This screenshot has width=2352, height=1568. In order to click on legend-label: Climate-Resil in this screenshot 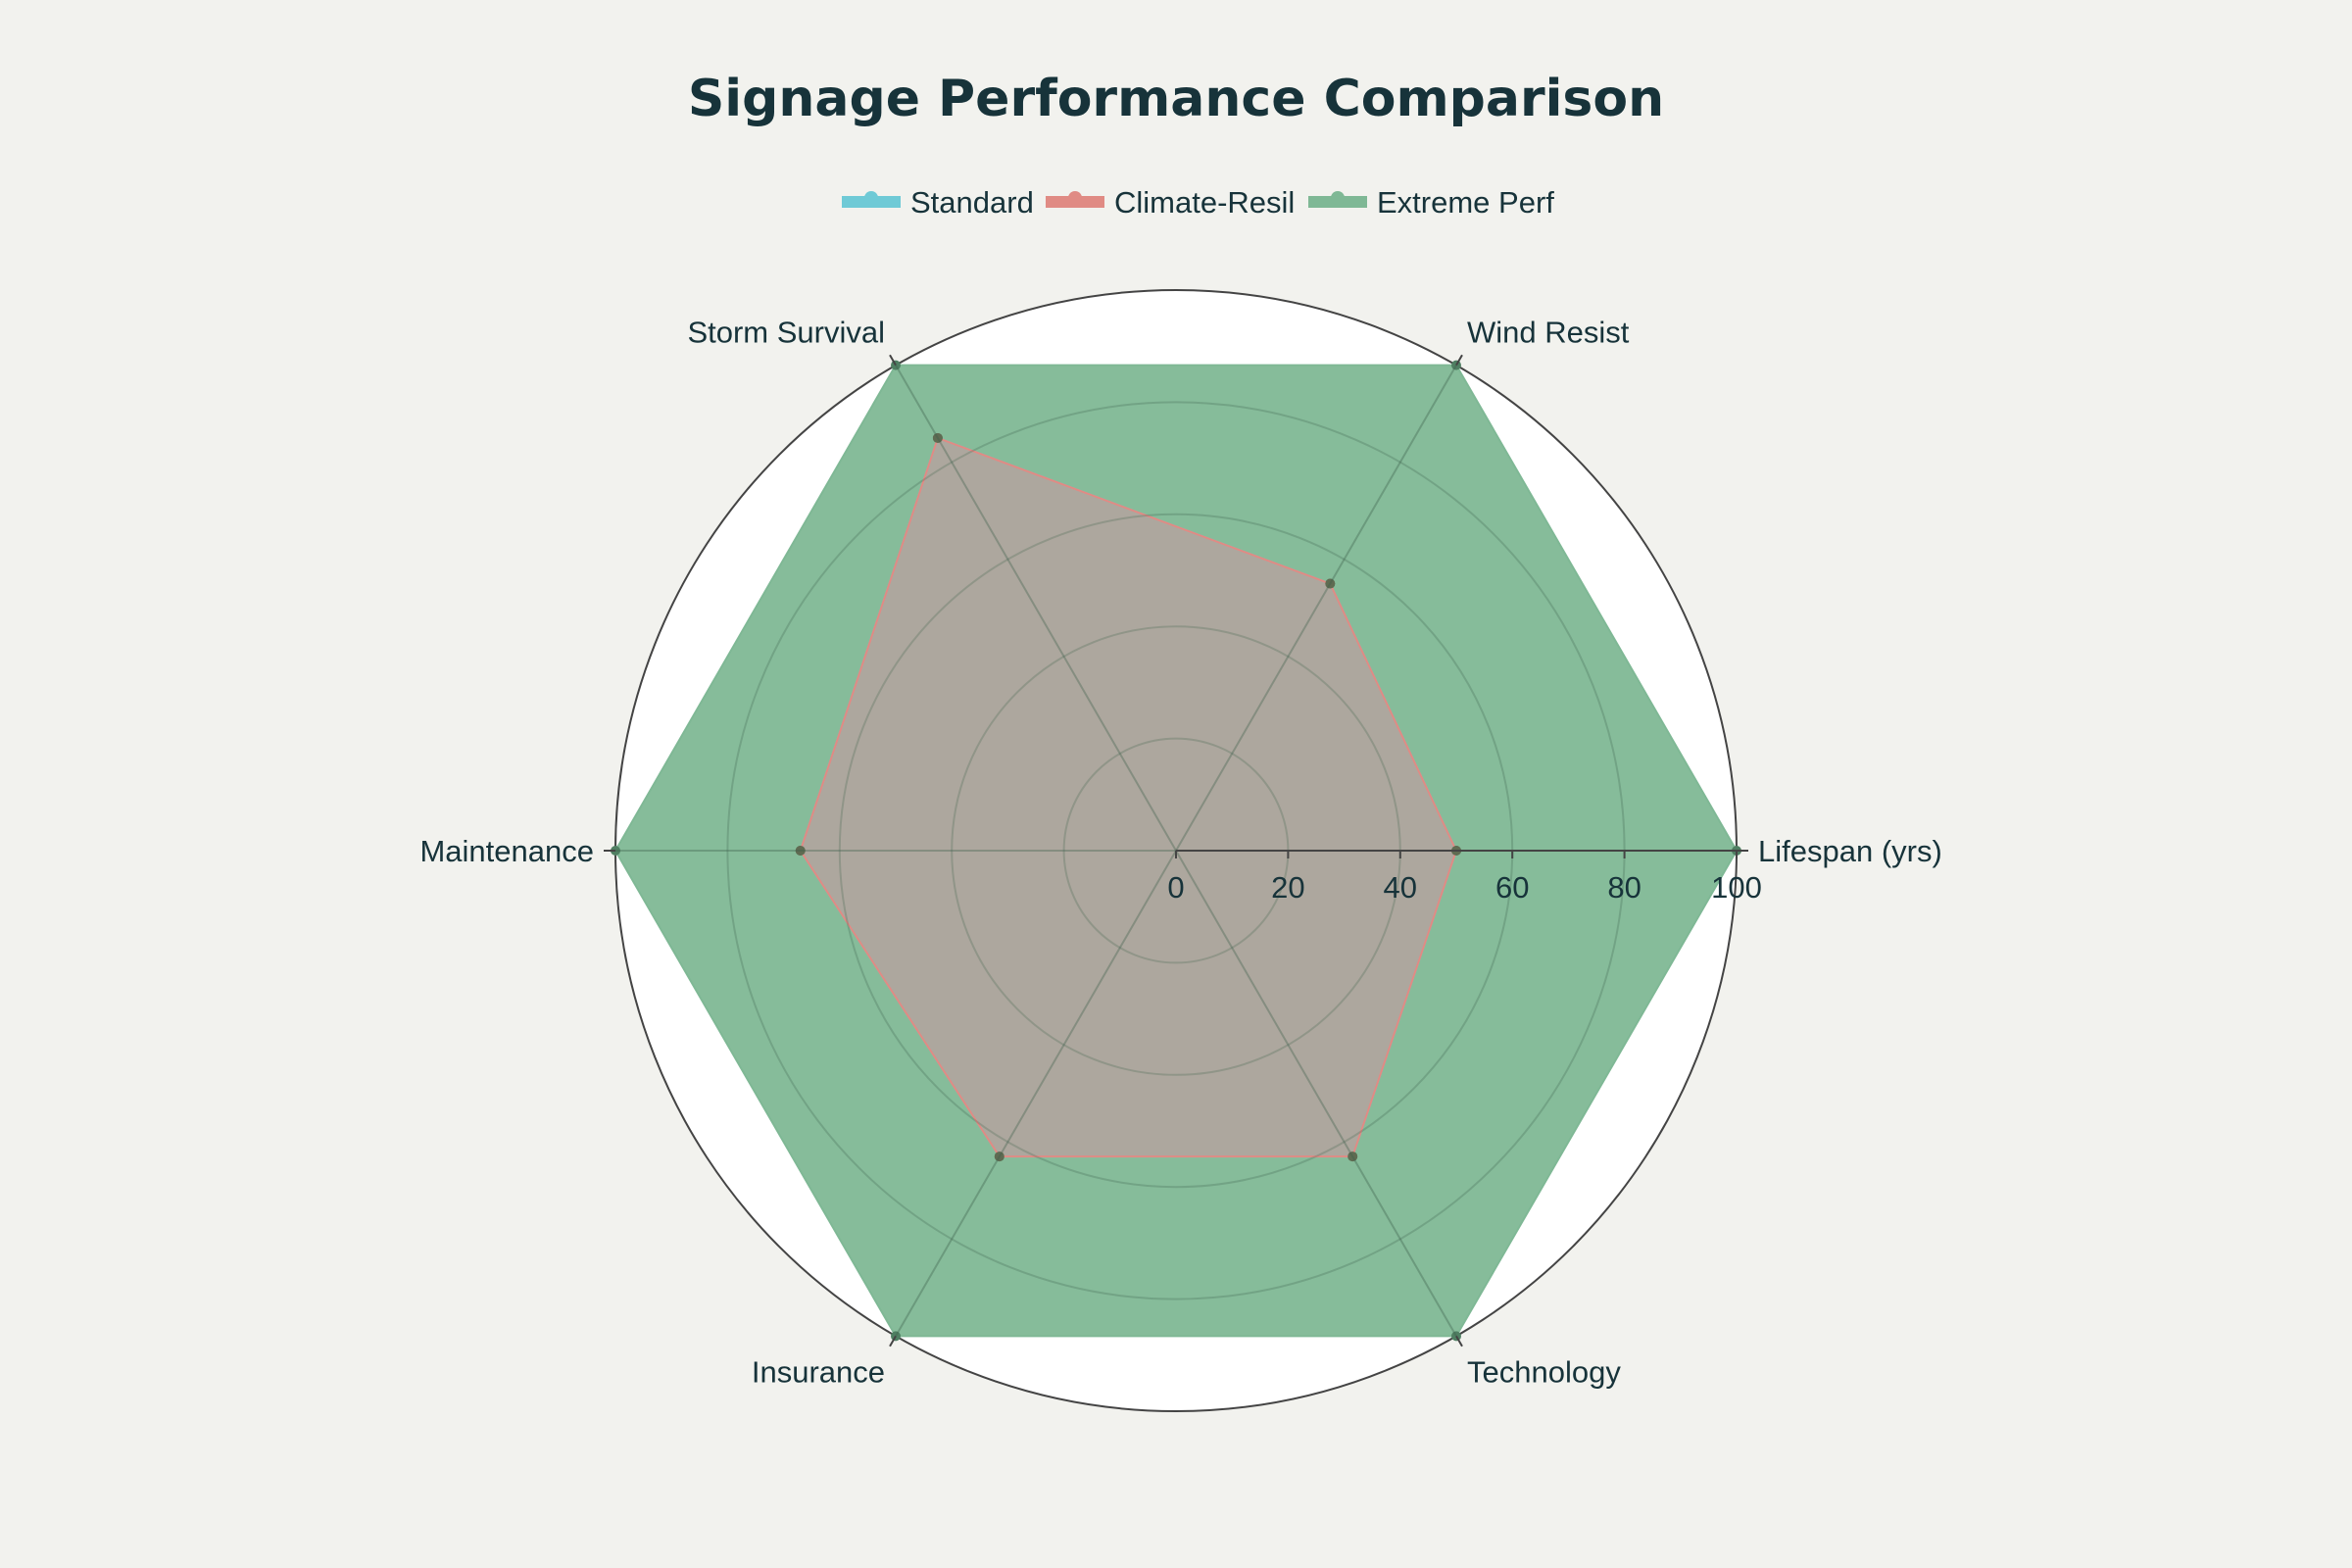, I will do `click(1204, 202)`.